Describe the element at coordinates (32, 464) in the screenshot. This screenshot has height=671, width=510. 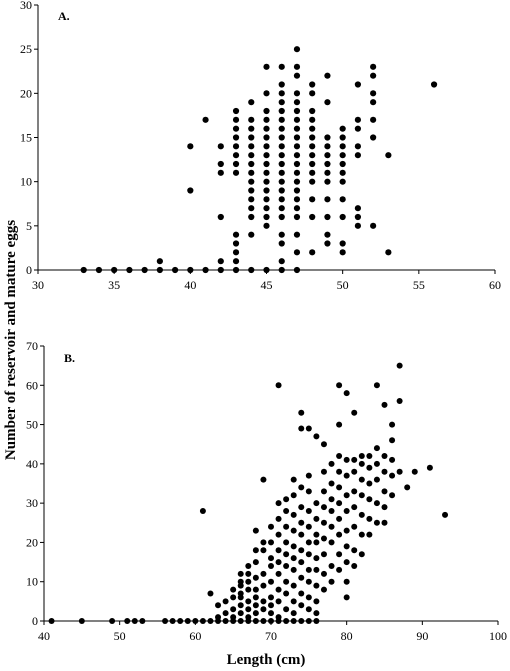
I see `panel-b-y-tick-label: 40` at that location.